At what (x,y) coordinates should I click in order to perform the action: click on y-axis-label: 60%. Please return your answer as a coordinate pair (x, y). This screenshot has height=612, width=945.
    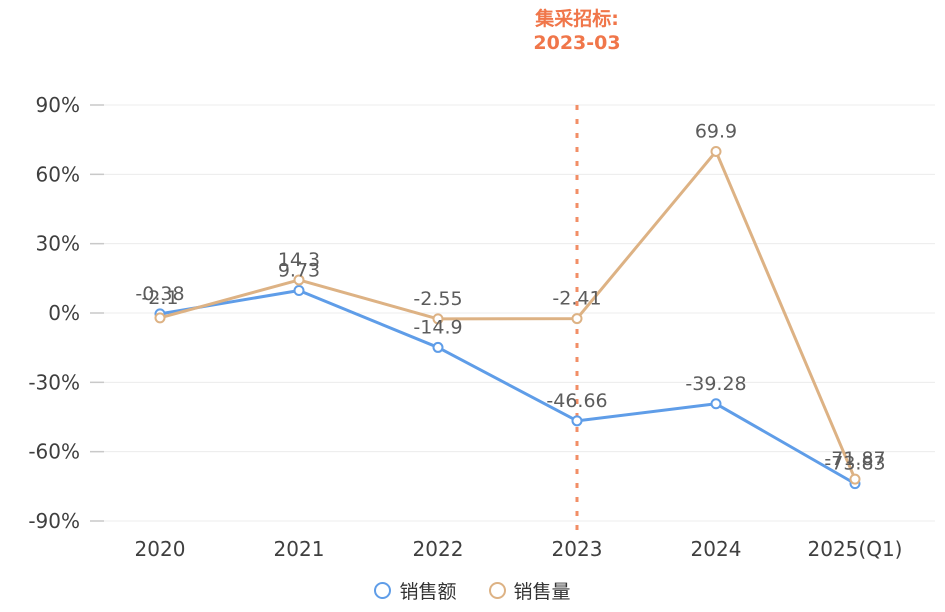
    Looking at the image, I should click on (58, 174).